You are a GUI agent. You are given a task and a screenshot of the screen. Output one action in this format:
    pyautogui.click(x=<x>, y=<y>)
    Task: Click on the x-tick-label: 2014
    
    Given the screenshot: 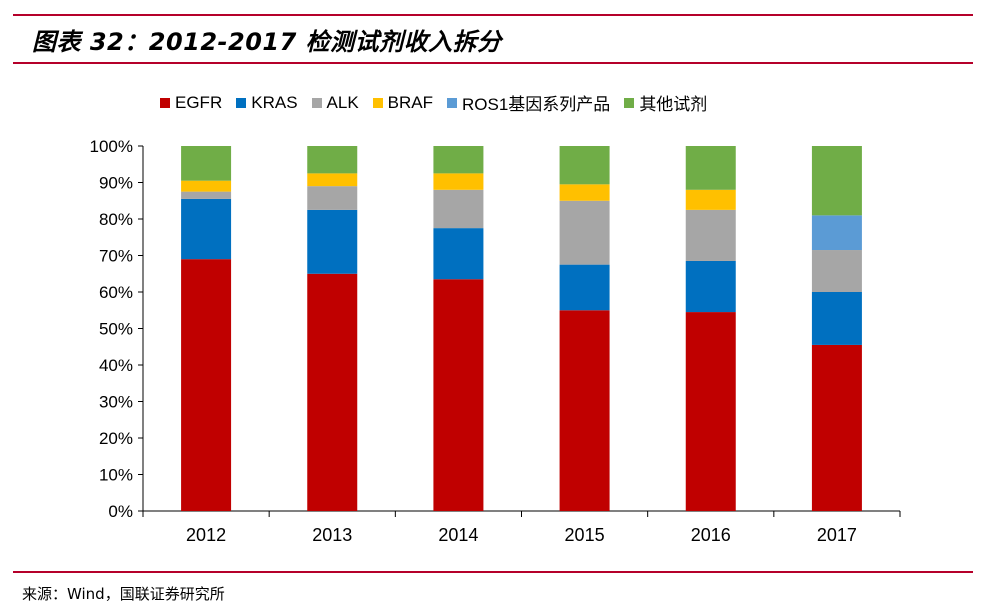 What is the action you would take?
    pyautogui.click(x=458, y=535)
    